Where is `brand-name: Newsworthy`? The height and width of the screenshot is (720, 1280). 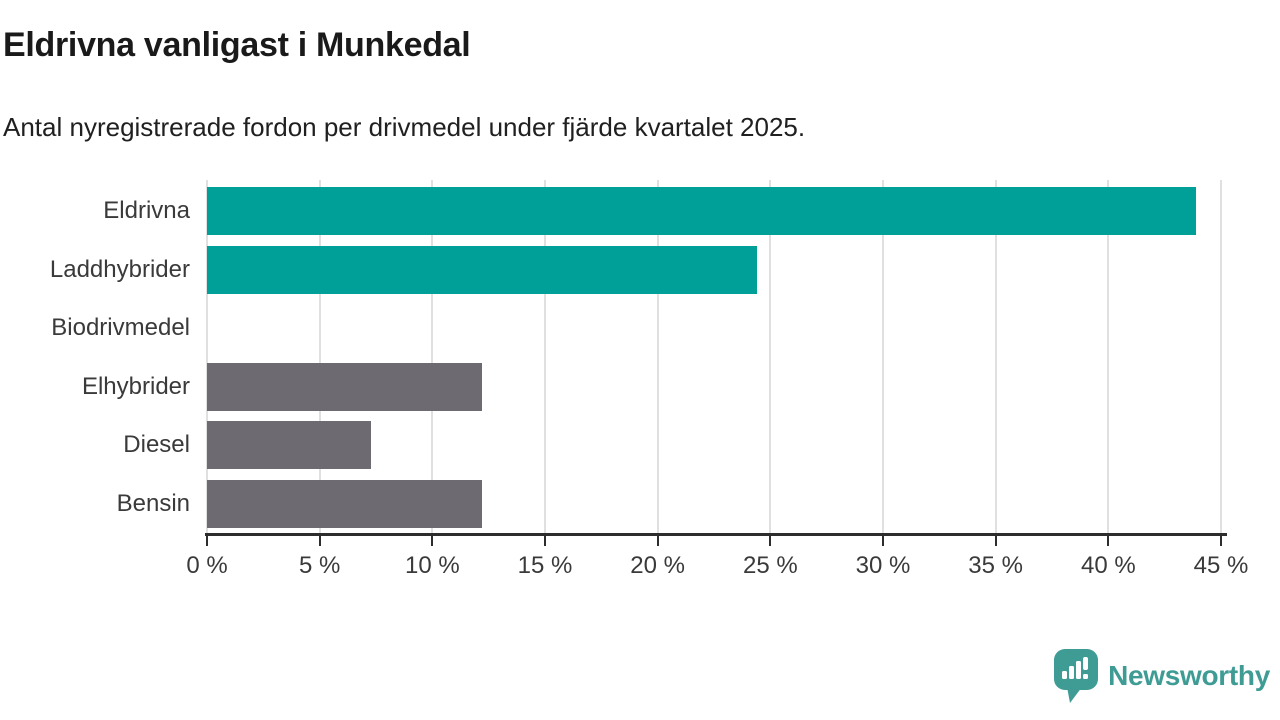 brand-name: Newsworthy is located at coordinates (1189, 675).